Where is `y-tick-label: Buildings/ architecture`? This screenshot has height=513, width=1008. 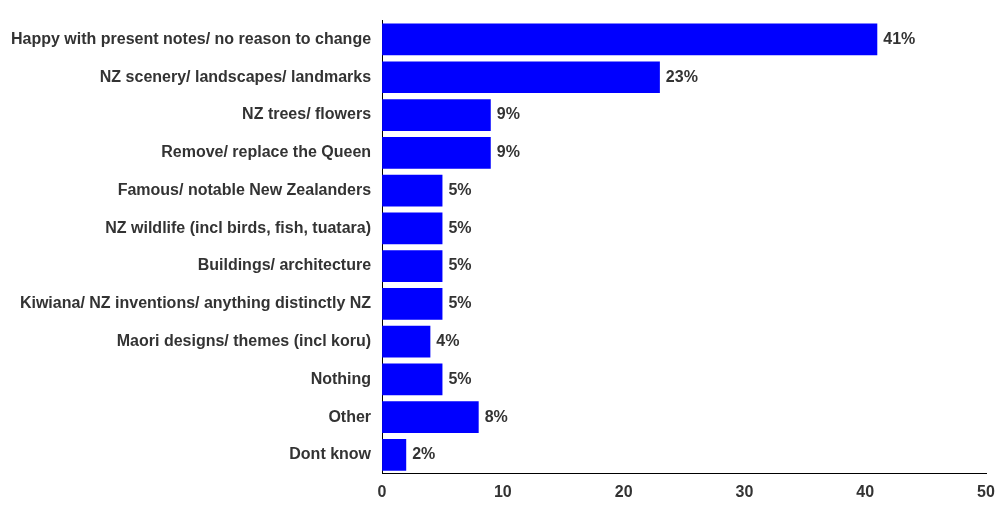
y-tick-label: Buildings/ architecture is located at coordinates (284, 265).